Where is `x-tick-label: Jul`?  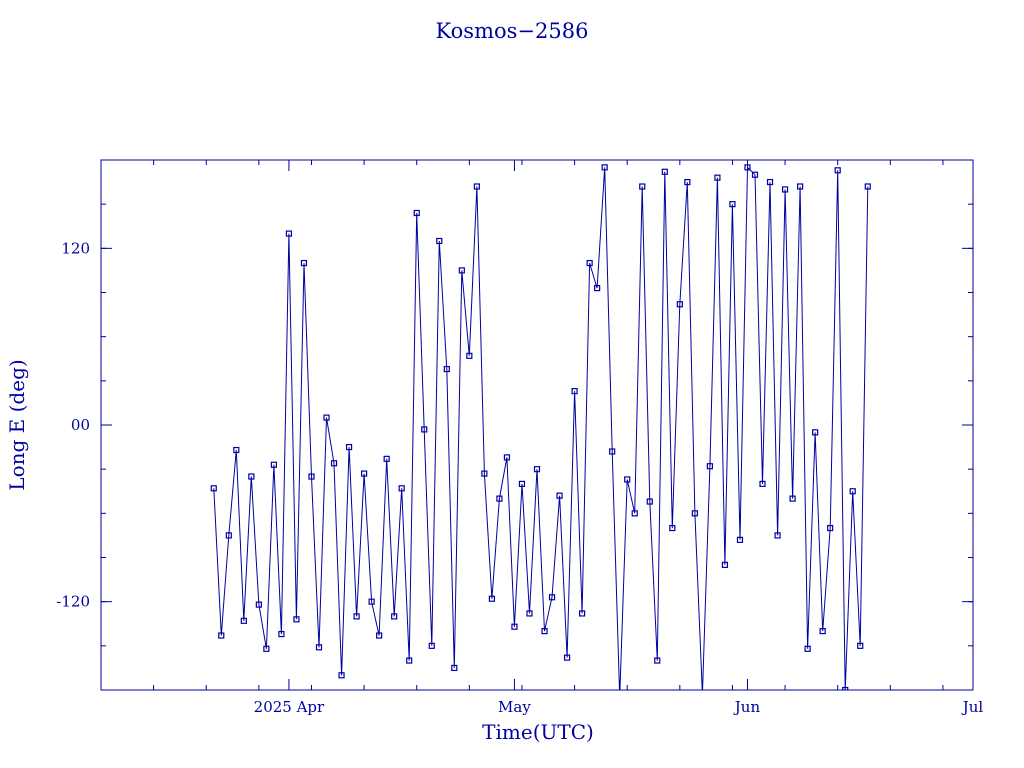 x-tick-label: Jul is located at coordinates (972, 707).